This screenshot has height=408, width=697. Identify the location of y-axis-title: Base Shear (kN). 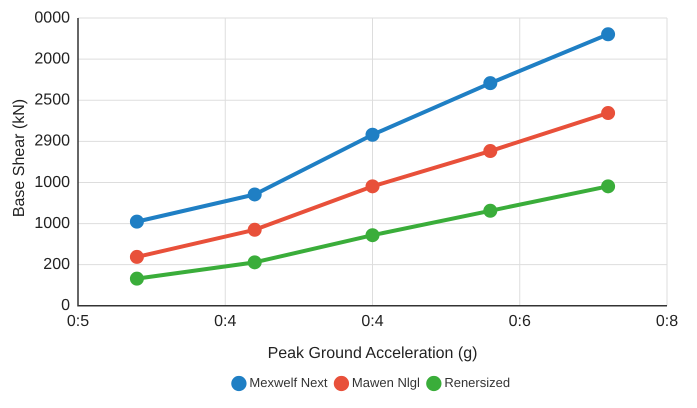
(20, 158).